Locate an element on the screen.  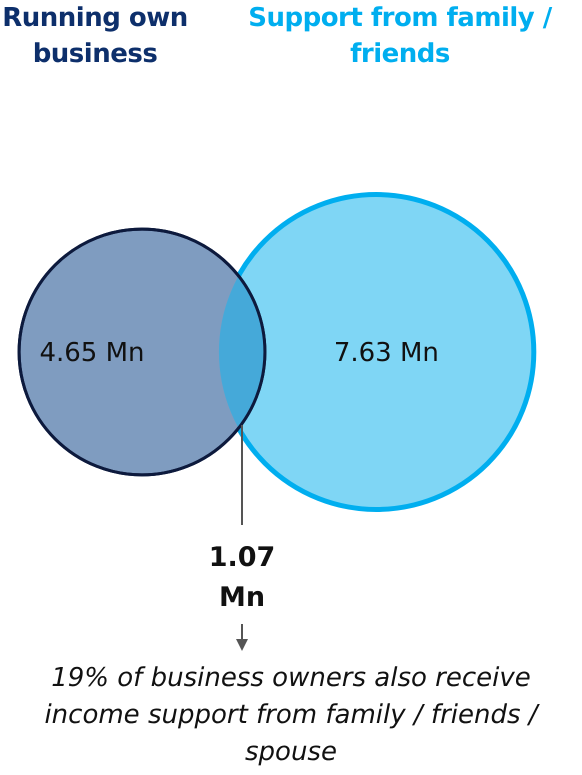
data-label: 4.65 Mn is located at coordinates (92, 353).